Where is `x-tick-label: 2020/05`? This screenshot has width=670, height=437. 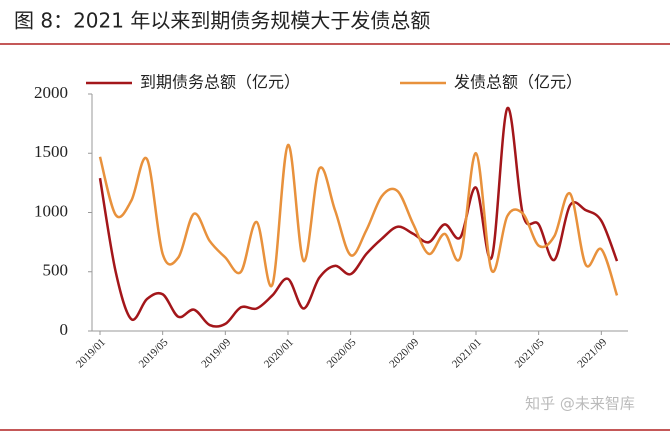 x-tick-label: 2020/05 is located at coordinates (342, 353).